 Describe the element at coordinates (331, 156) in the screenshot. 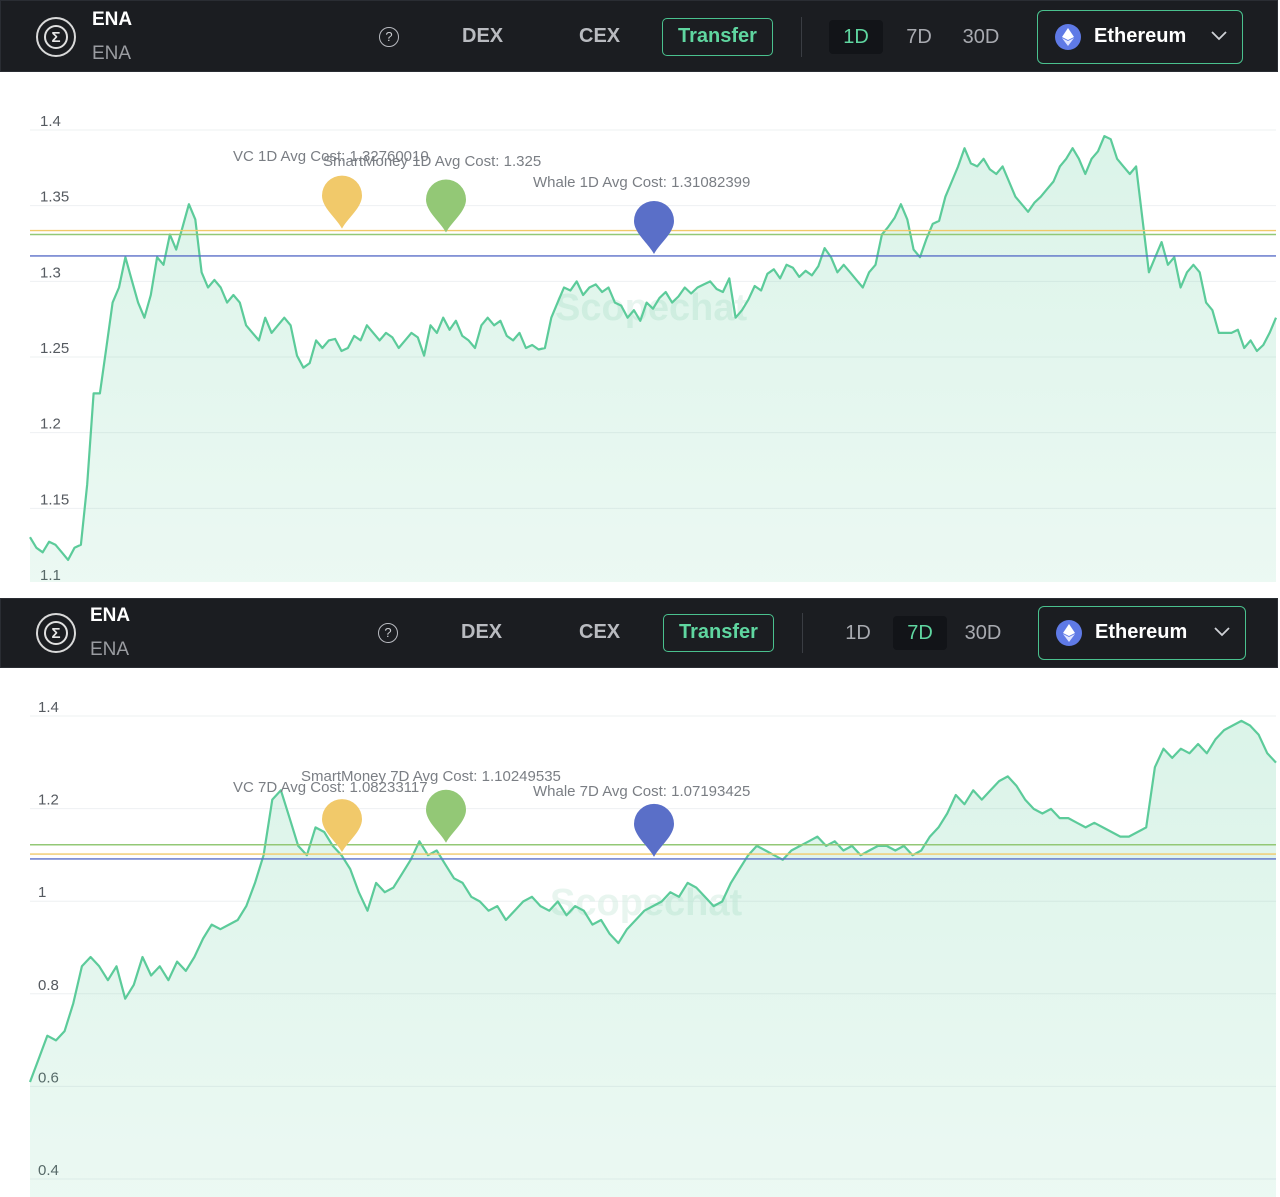

I see `vc-avg-cost-label: VC 1D Avg Cost: 1.32760010` at that location.